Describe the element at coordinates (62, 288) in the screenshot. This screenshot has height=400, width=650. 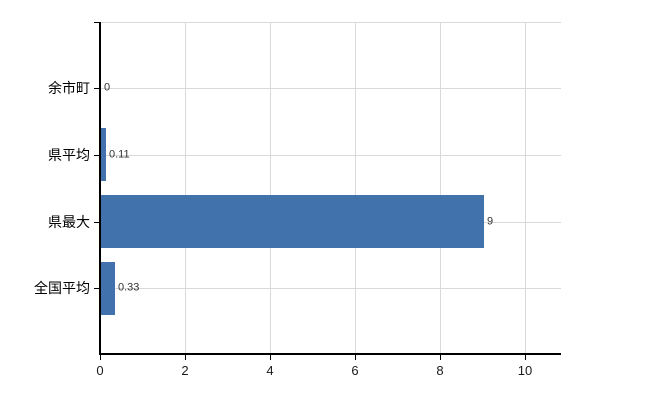
I see `category-label-全国平均: 全国平均` at that location.